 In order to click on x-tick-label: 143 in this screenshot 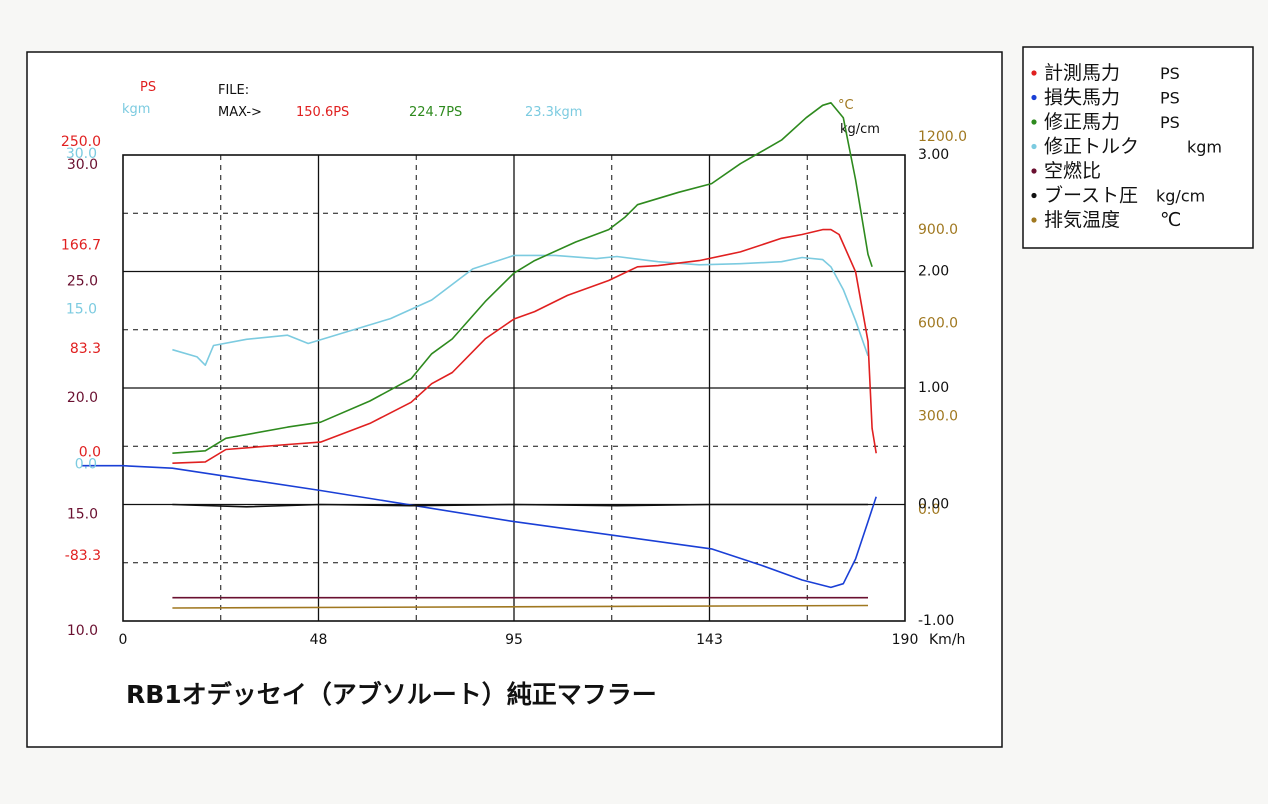, I will do `click(709, 640)`.